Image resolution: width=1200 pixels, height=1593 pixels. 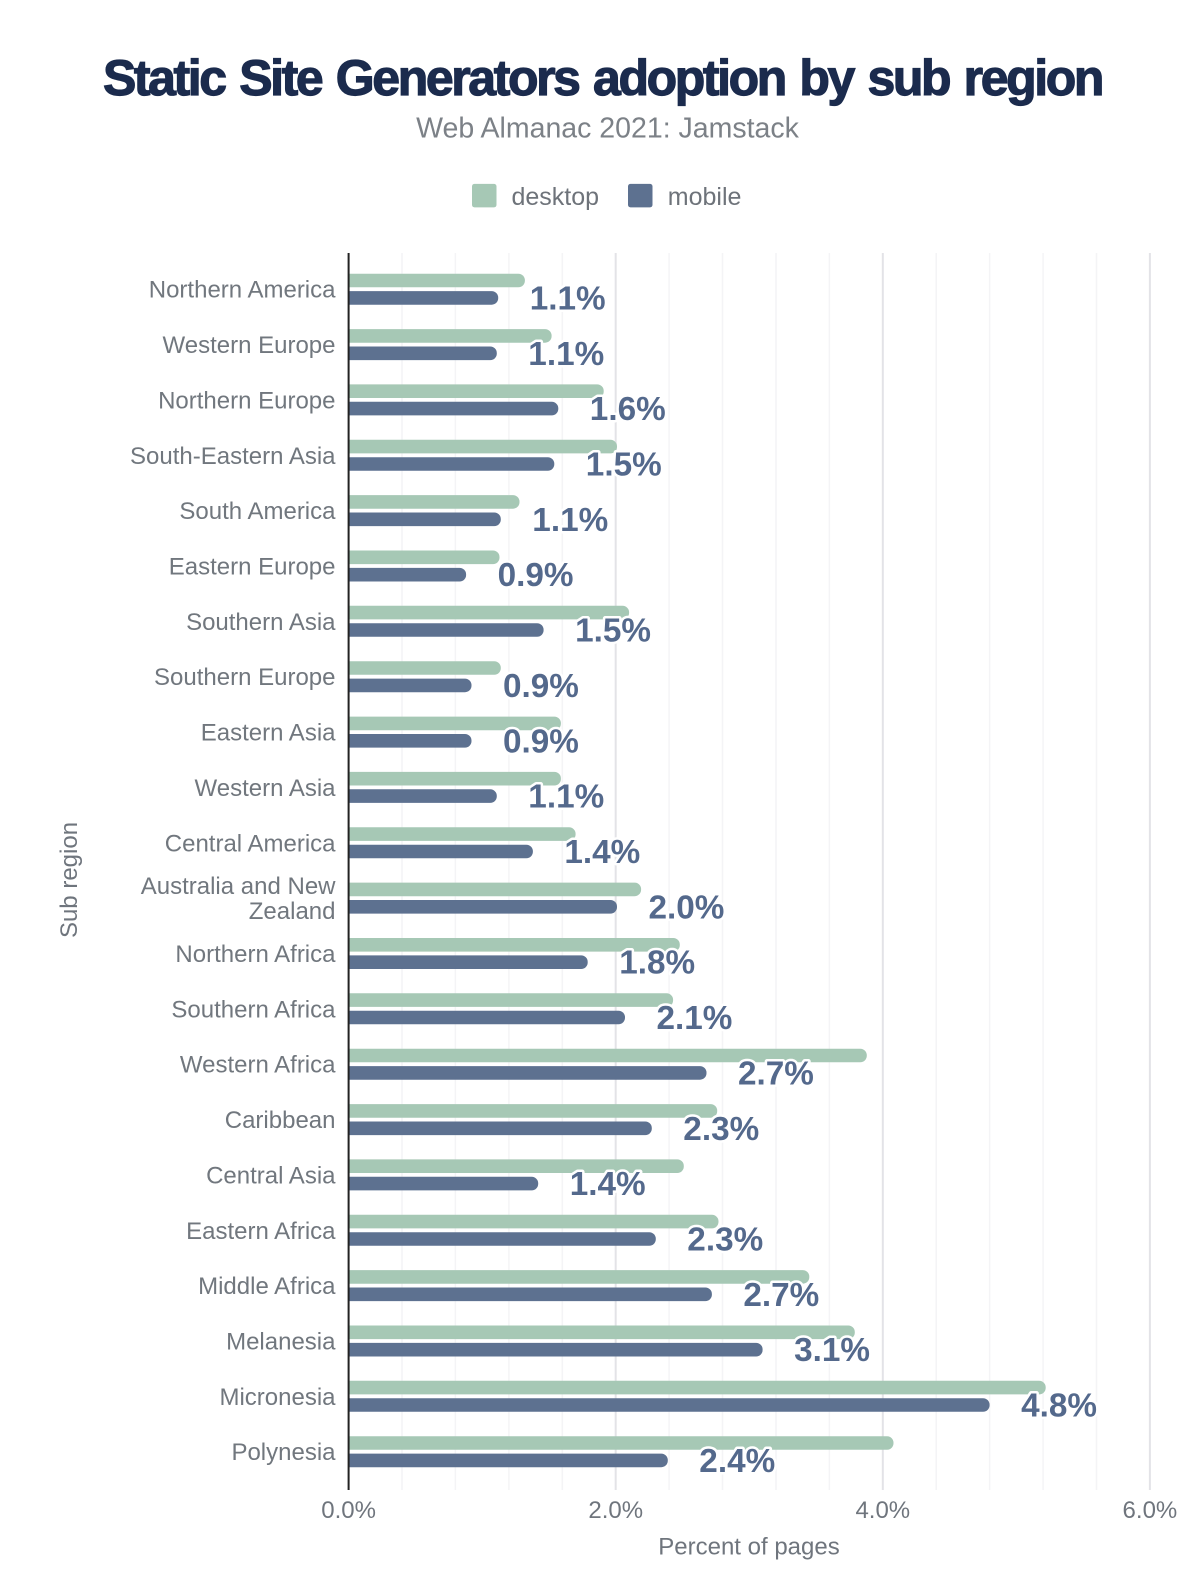 What do you see at coordinates (348, 1510) in the screenshot?
I see `svg-text: 0.0%` at bounding box center [348, 1510].